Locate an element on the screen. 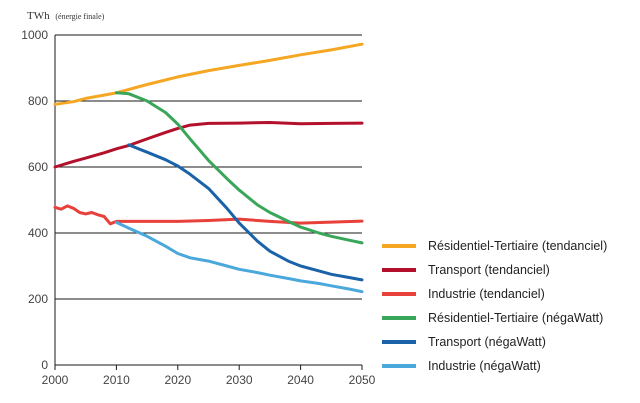 This screenshot has height=403, width=640. x-tick-label: 2030 is located at coordinates (239, 380).